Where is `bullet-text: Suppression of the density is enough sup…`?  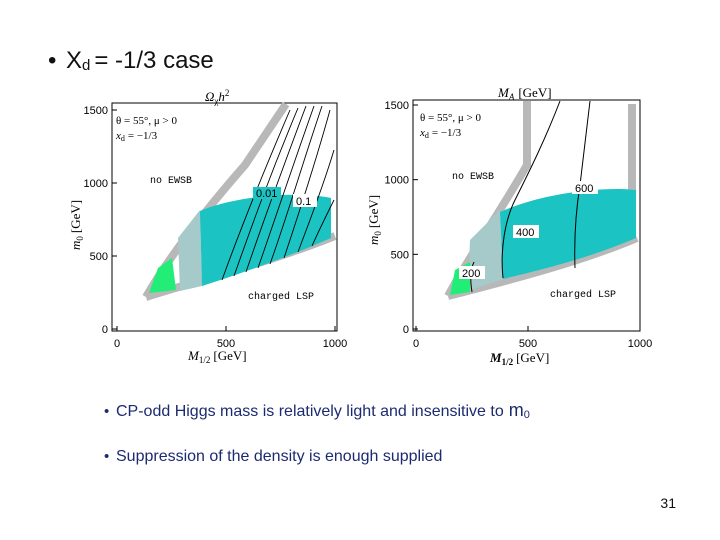
bullet-text: Suppression of the density is enough sup… is located at coordinates (279, 456).